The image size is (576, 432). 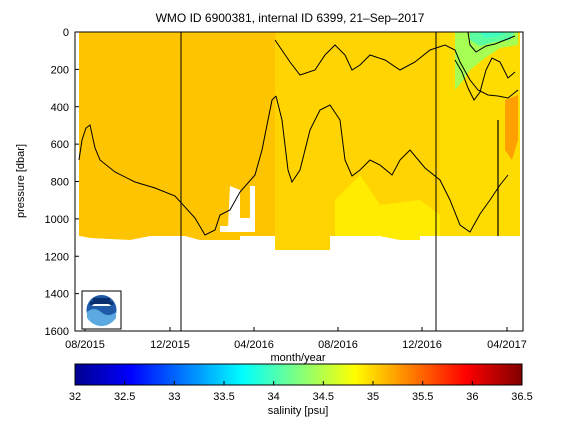 I want to click on x-tick-label: 04/2016, so click(x=254, y=345).